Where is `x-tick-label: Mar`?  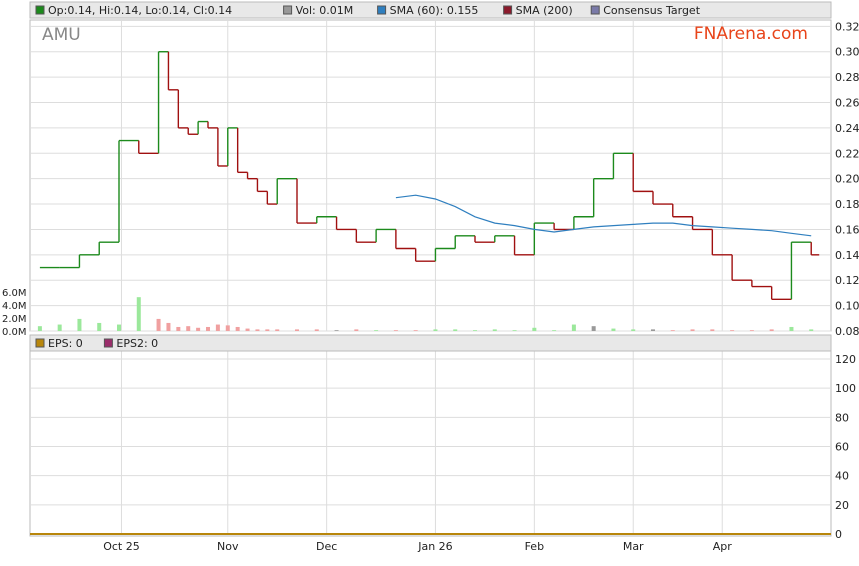
x-tick-label: Mar is located at coordinates (633, 546).